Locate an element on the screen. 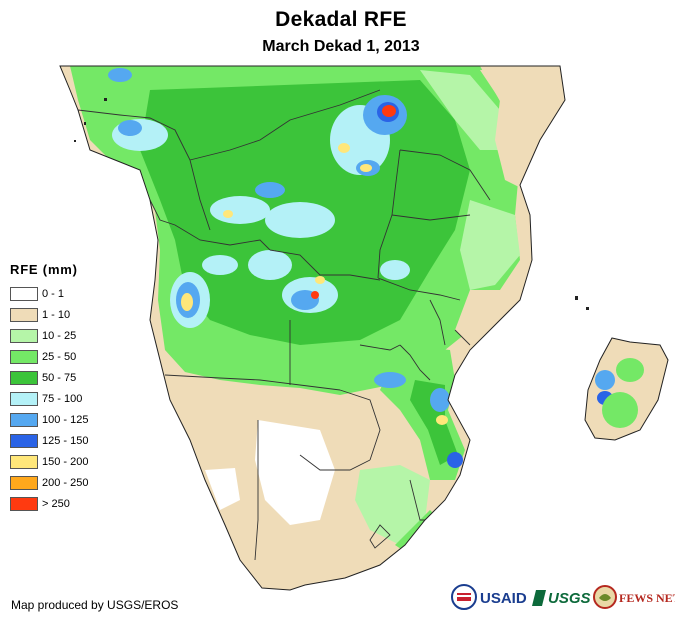 Image resolution: width=682 pixels, height=624 pixels. legend-item: 1 - 10 is located at coordinates (49, 314).